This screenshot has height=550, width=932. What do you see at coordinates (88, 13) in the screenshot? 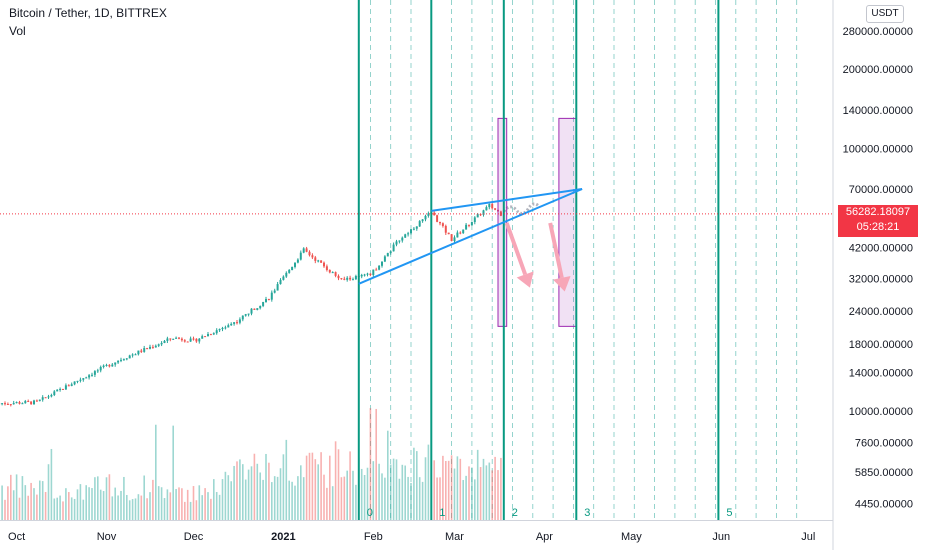
I see `symbol-title: Bitcoin / Tether, 1D, BITTREX` at bounding box center [88, 13].